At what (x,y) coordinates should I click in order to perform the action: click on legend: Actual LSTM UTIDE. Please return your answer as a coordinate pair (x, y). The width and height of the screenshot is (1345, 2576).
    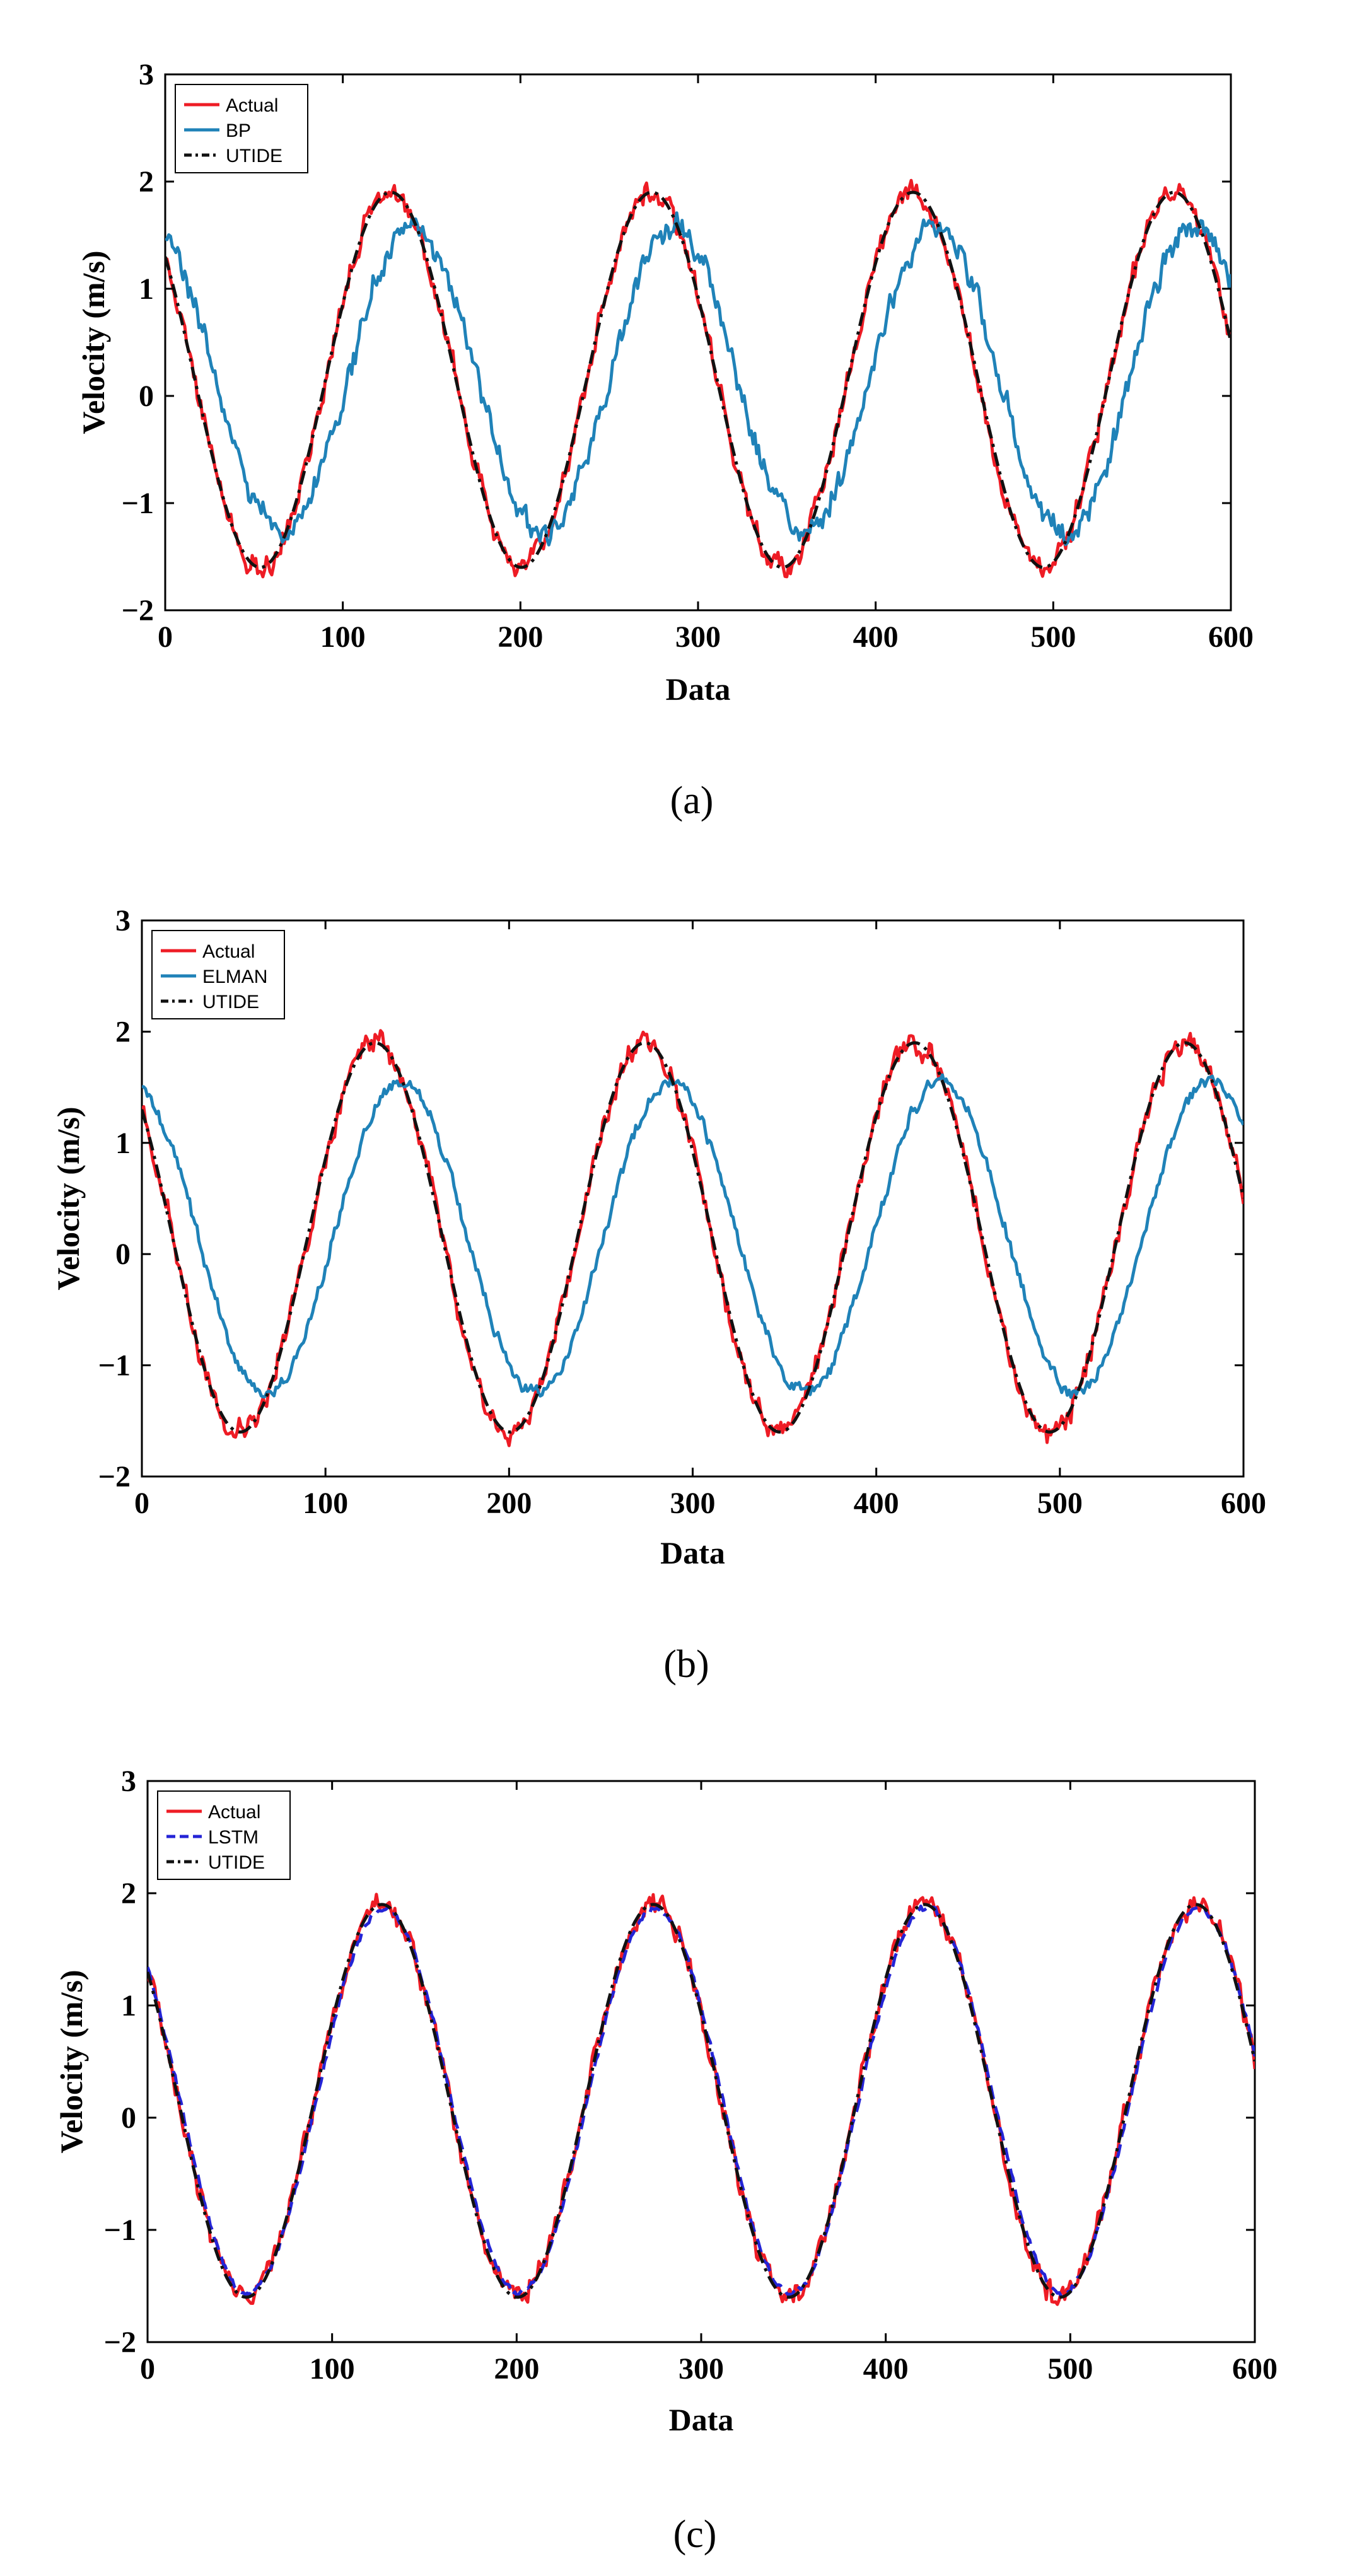
    Looking at the image, I should click on (224, 1835).